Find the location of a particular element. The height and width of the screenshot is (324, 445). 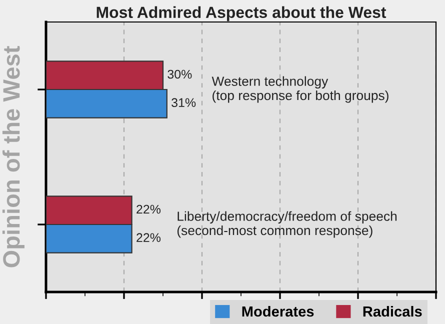

data-label: 30% is located at coordinates (180, 74).